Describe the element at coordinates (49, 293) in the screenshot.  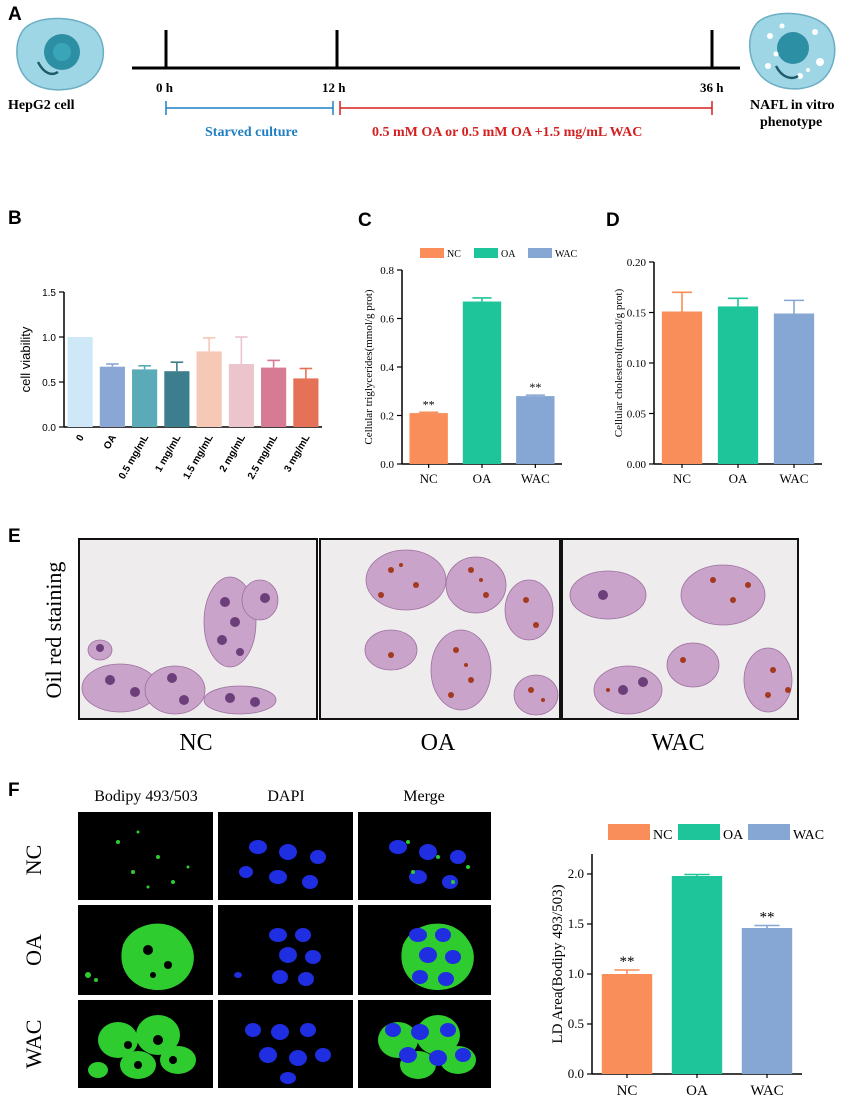
I see `y-tick-label: 1.5` at that location.